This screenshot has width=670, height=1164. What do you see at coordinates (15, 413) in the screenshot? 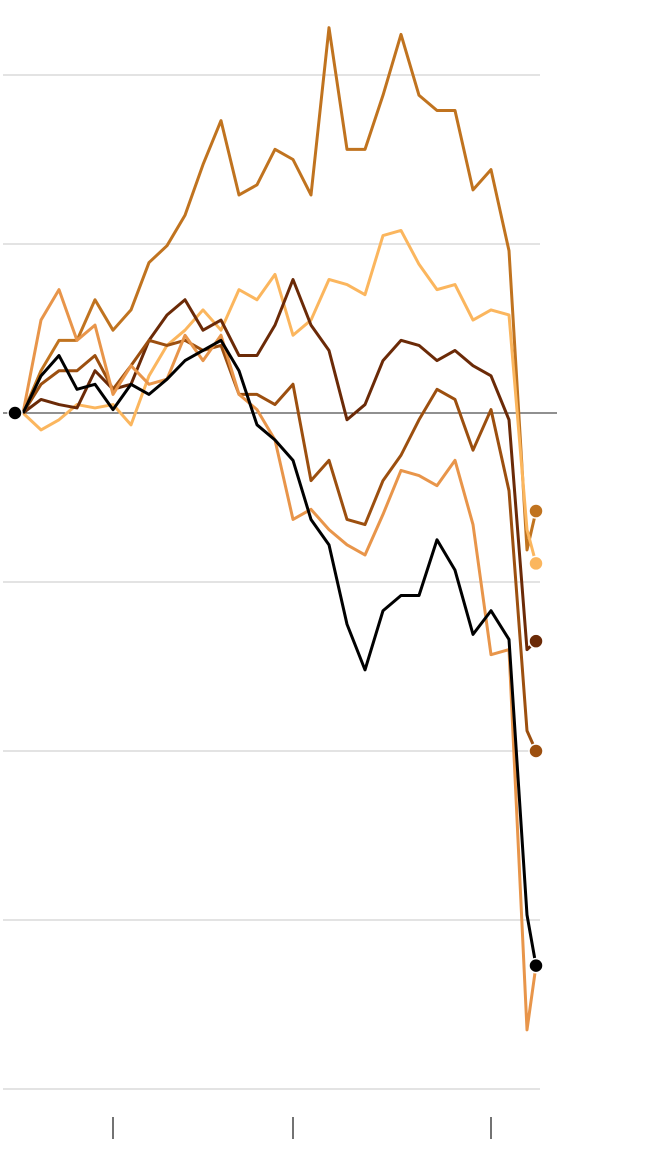
I see `start-dot` at bounding box center [15, 413].